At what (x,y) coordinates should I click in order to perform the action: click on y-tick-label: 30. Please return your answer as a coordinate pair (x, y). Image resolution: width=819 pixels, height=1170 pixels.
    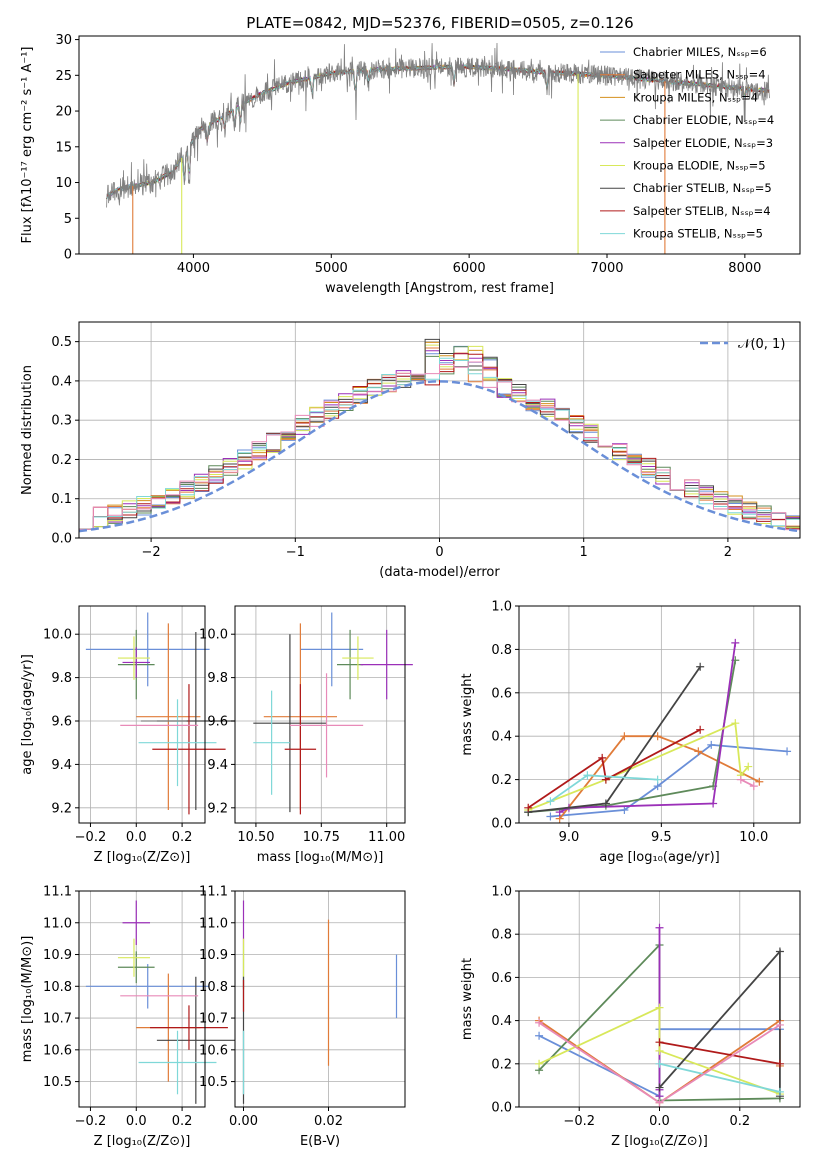
    Looking at the image, I should click on (63, 40).